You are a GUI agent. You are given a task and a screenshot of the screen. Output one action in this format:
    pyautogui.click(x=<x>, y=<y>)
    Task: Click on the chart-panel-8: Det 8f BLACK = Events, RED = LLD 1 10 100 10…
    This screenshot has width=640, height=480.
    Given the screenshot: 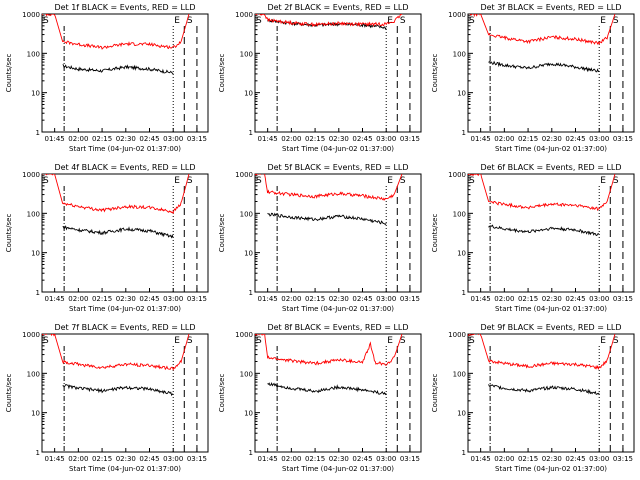 What is the action you would take?
    pyautogui.click(x=320, y=398)
    